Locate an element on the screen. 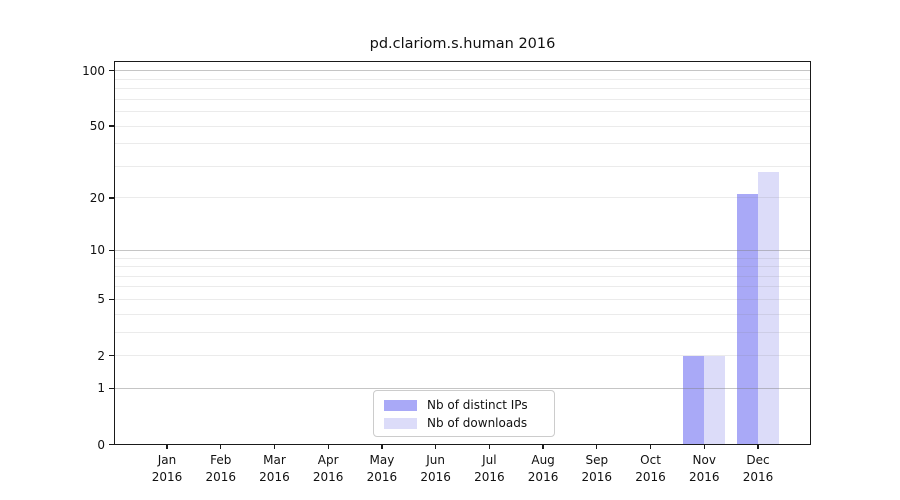 Image resolution: width=900 pixels, height=500 pixels. x-tick-label-oct: Oct 2016 is located at coordinates (650, 468).